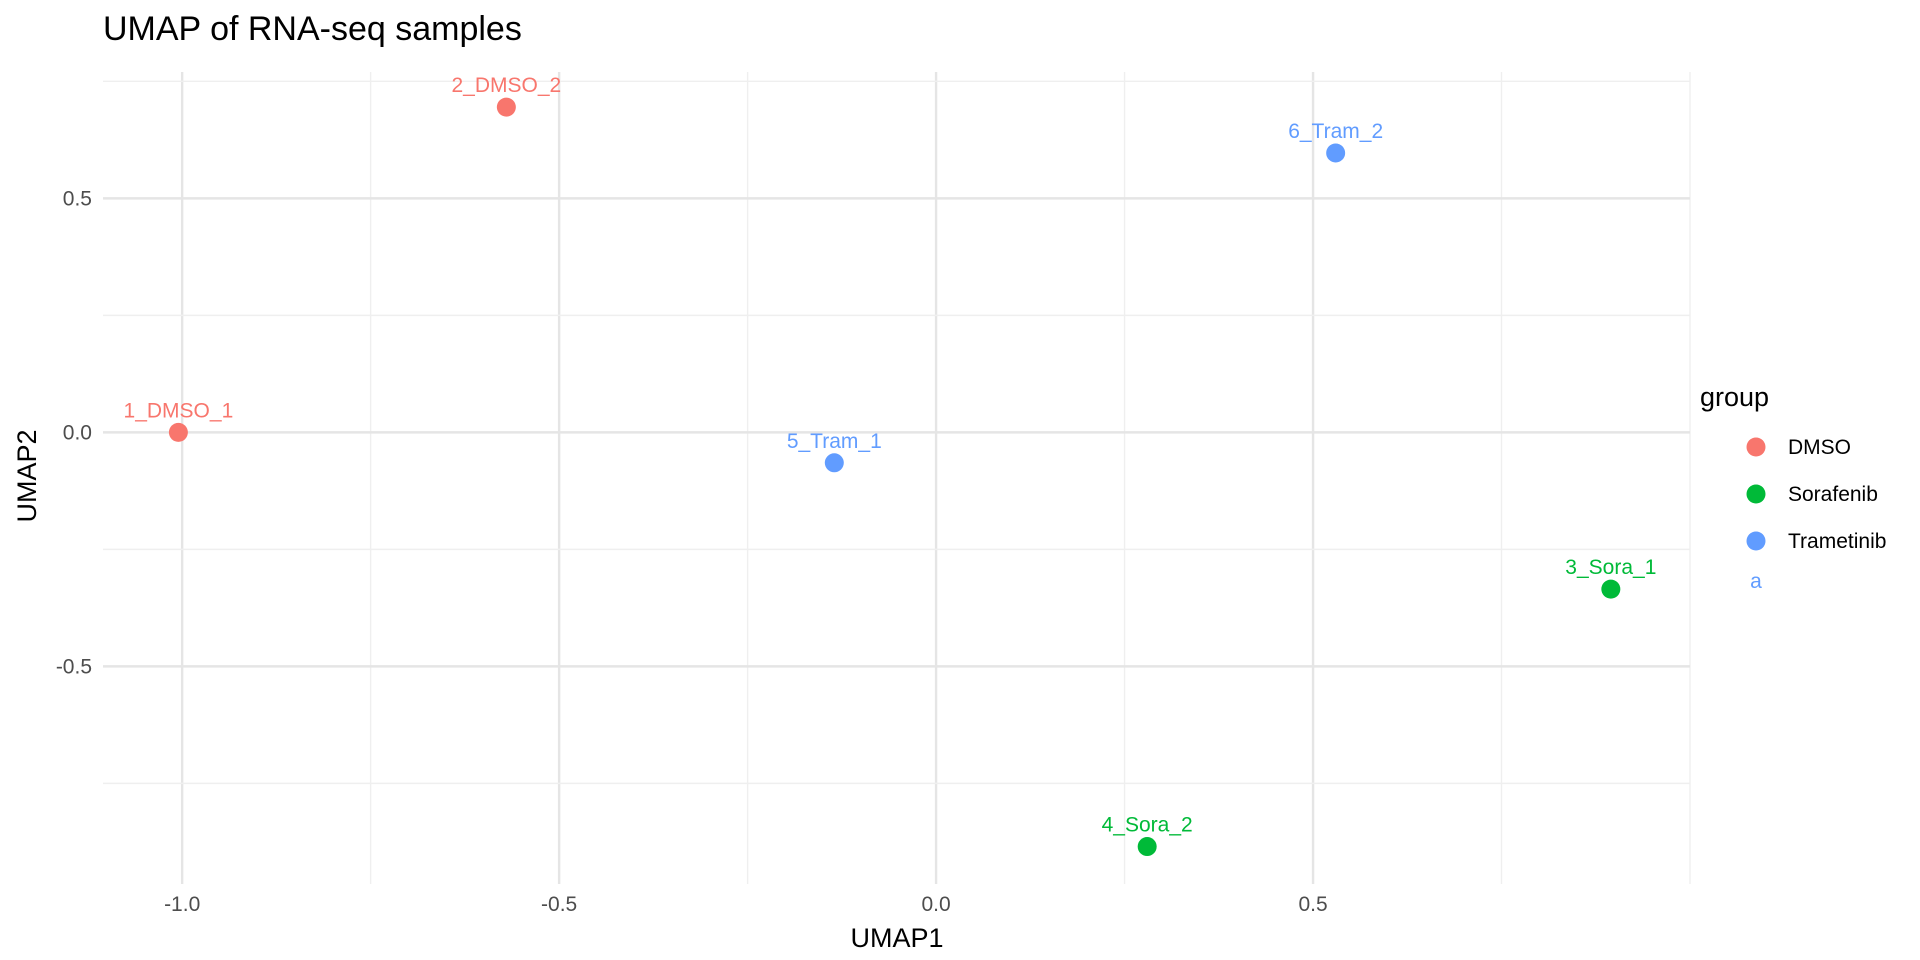  I want to click on x-tick-label: -1.0, so click(182, 904).